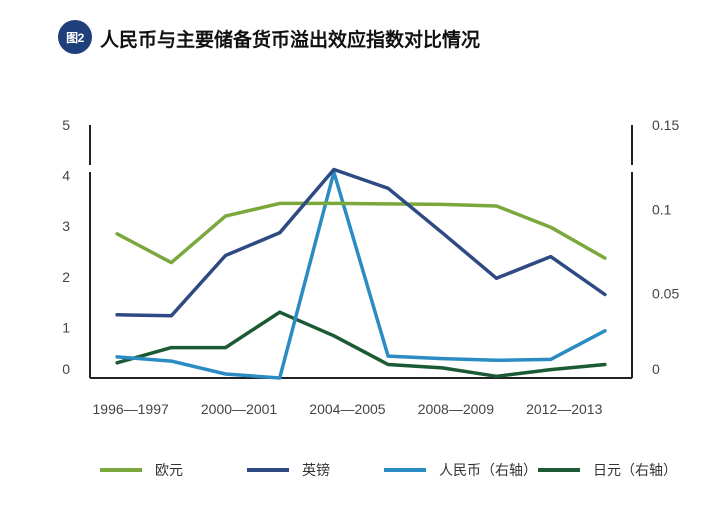 The height and width of the screenshot is (505, 715). What do you see at coordinates (239, 409) in the screenshot?
I see `x-tick-label: 2000—2001` at bounding box center [239, 409].